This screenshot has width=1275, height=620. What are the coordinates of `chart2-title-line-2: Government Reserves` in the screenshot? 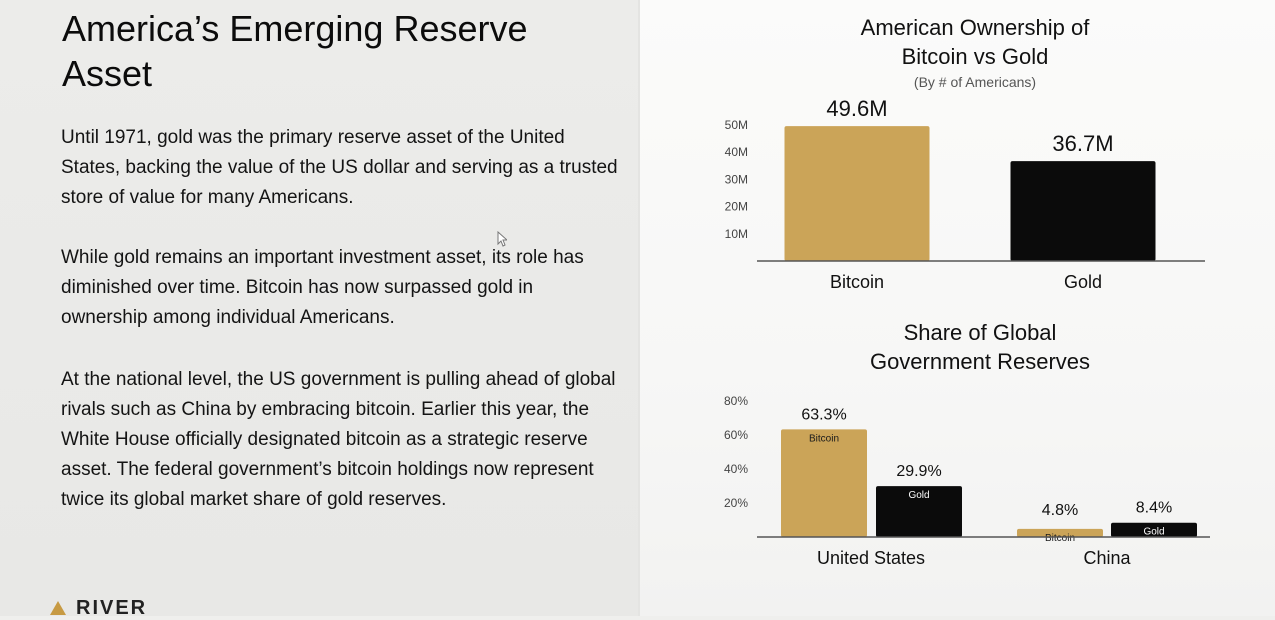 It's located at (980, 361).